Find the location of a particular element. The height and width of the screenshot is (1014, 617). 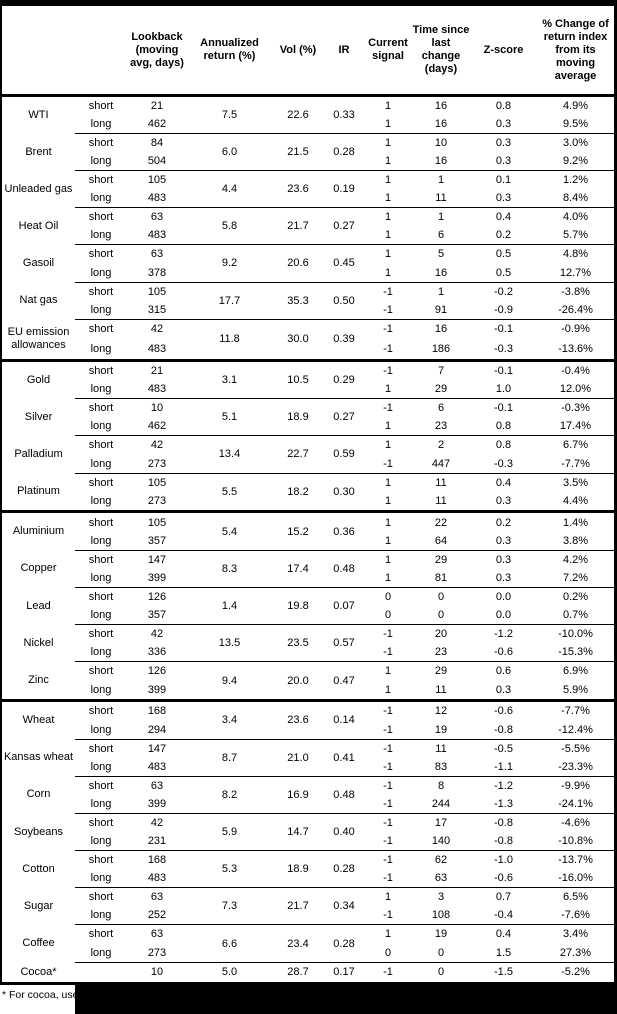

header-lookback: Lookback (moving avg, days) is located at coordinates (157, 49).